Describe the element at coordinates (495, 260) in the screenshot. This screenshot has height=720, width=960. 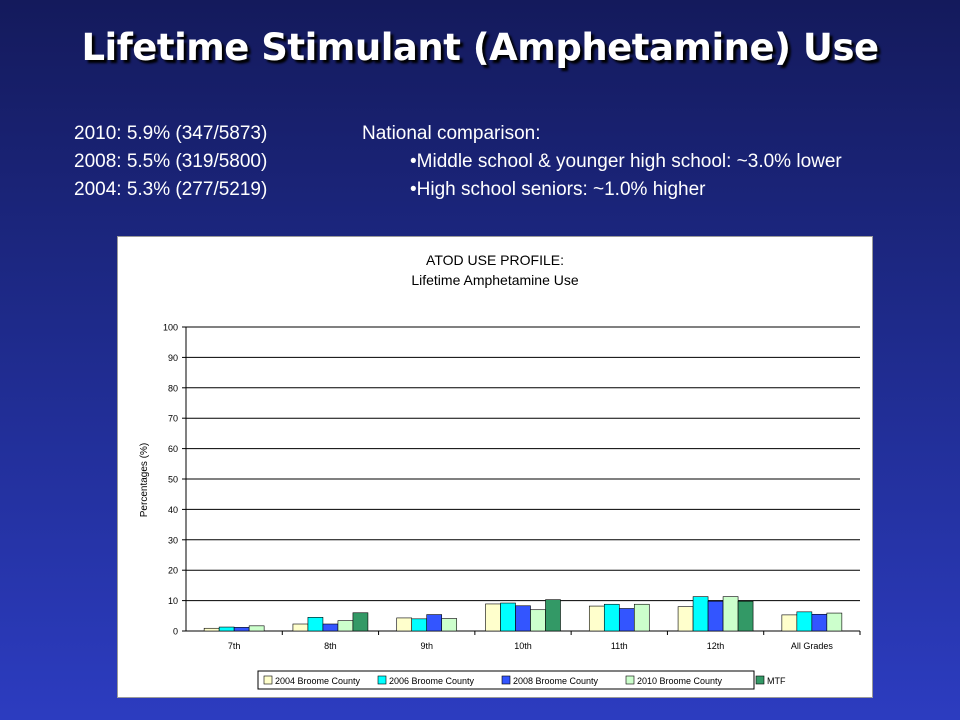
I see `chart-title: ATOD USE PROFILE:` at that location.